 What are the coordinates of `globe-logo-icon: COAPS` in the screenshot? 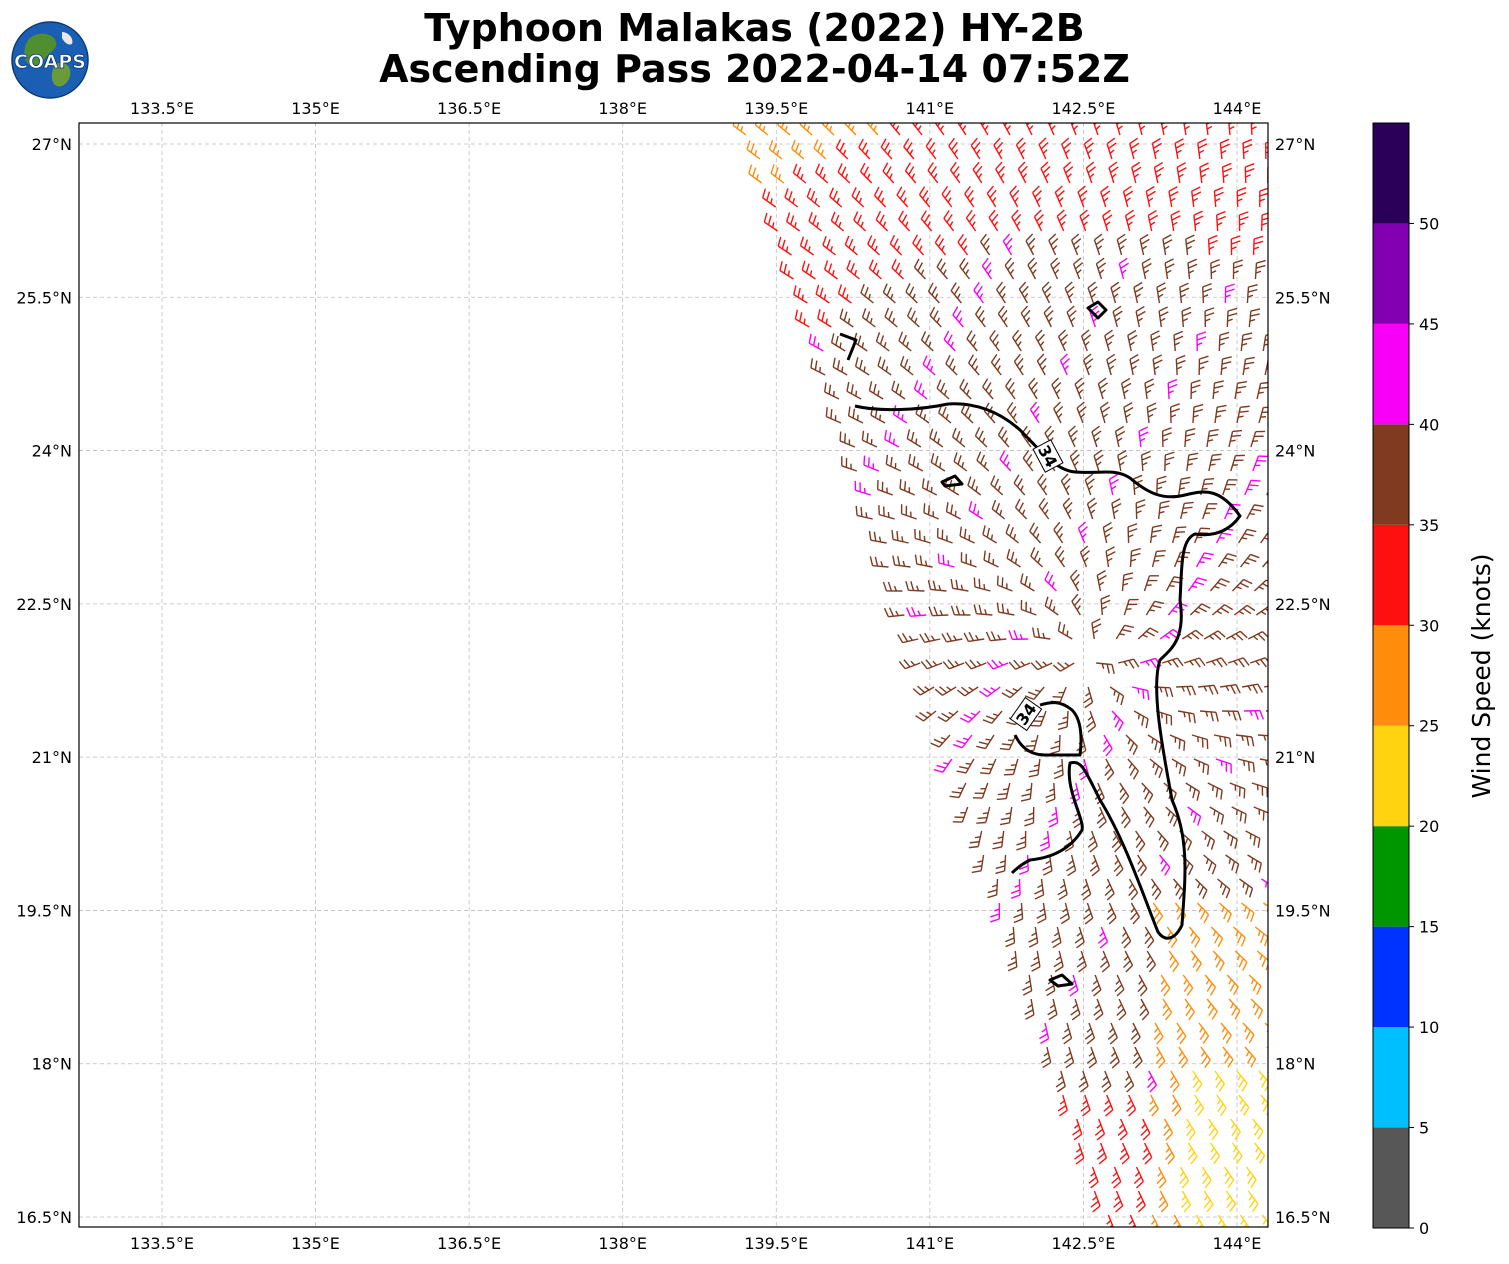 It's located at (50, 60).